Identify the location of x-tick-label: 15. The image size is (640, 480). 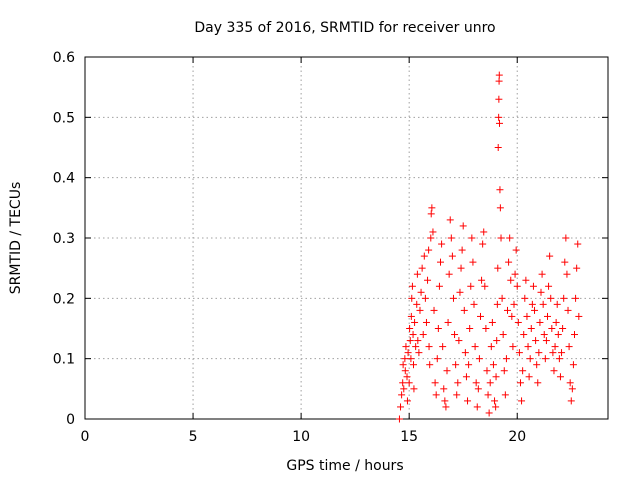
(409, 437).